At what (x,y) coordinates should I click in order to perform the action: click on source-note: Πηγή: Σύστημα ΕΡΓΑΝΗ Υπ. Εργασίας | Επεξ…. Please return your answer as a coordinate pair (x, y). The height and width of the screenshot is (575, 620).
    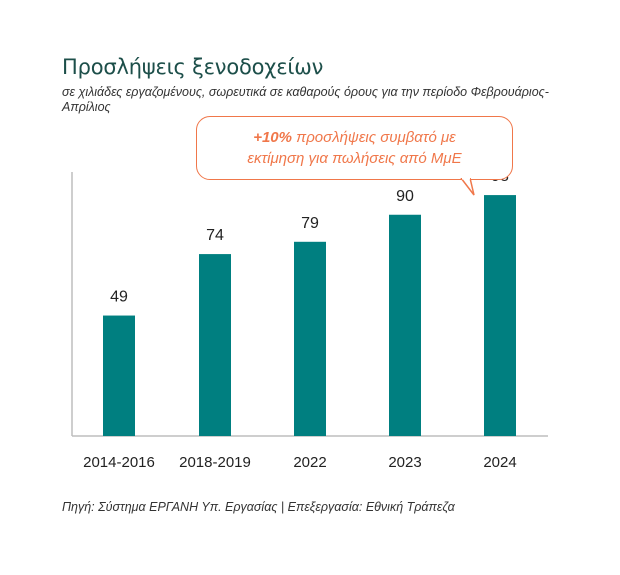
    Looking at the image, I should click on (258, 507).